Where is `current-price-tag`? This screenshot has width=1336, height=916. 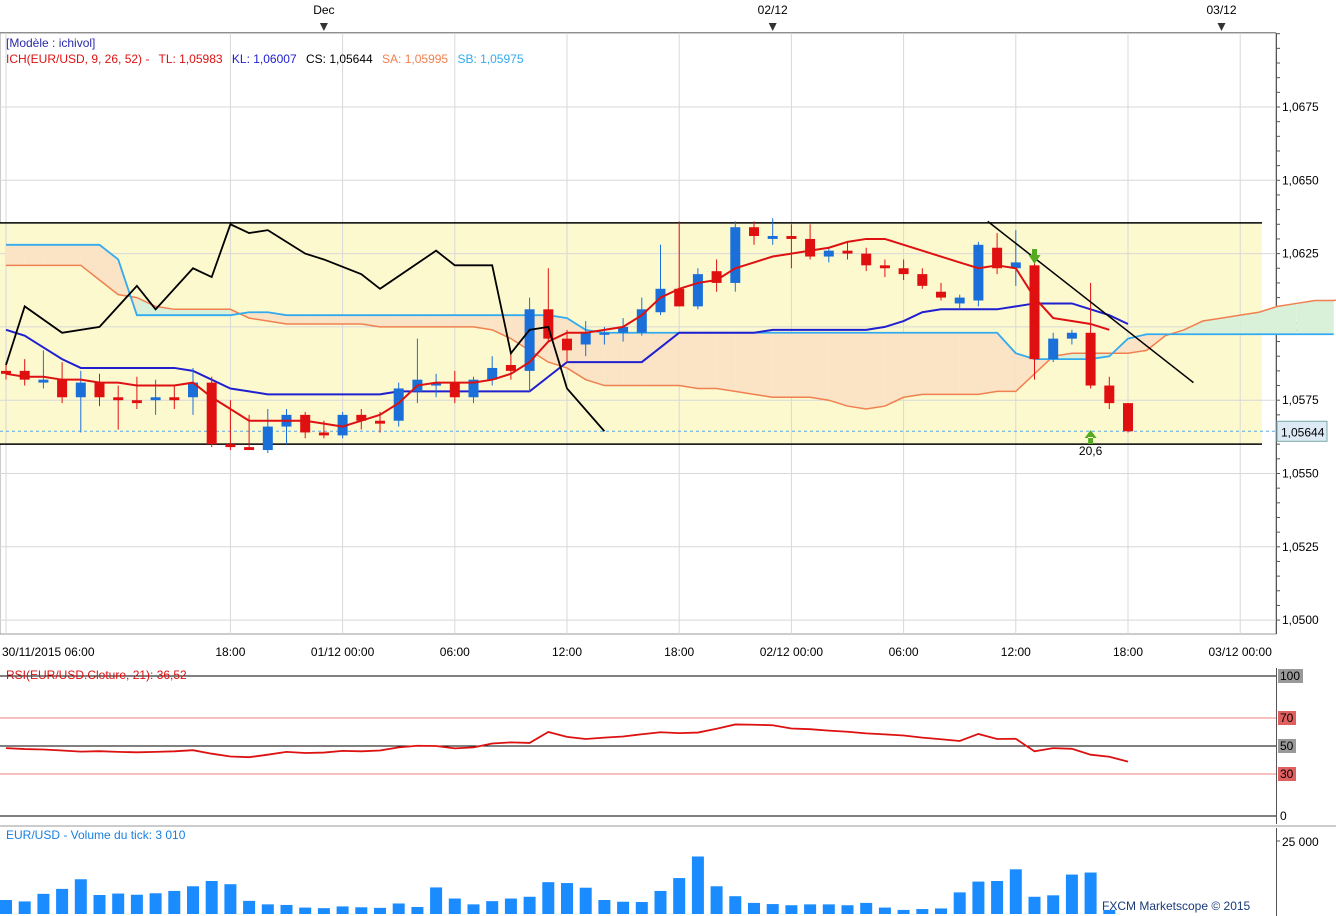
current-price-tag is located at coordinates (1302, 431).